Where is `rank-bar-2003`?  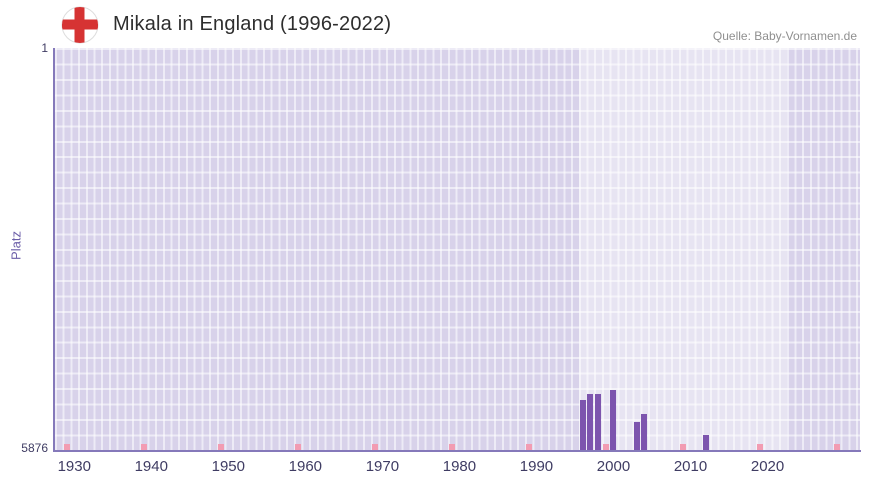 rank-bar-2003 is located at coordinates (636, 436).